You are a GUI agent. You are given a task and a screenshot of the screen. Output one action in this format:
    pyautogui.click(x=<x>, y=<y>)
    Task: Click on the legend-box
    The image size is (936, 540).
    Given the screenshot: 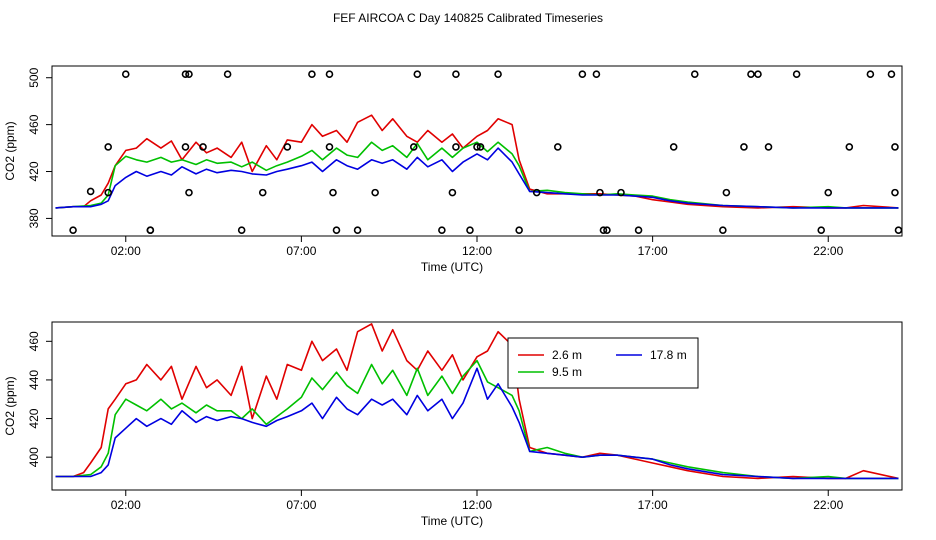 What is the action you would take?
    pyautogui.click(x=603, y=363)
    